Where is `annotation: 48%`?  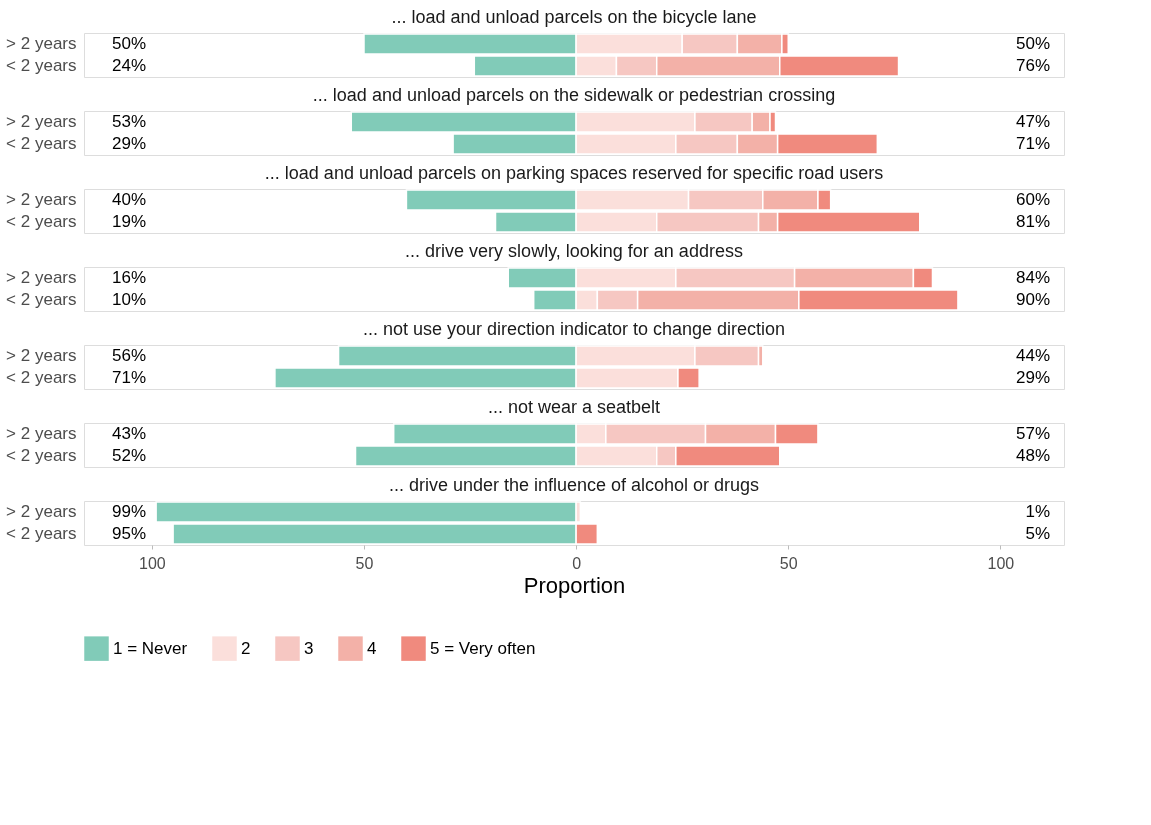
annotation: 48% is located at coordinates (1032, 455).